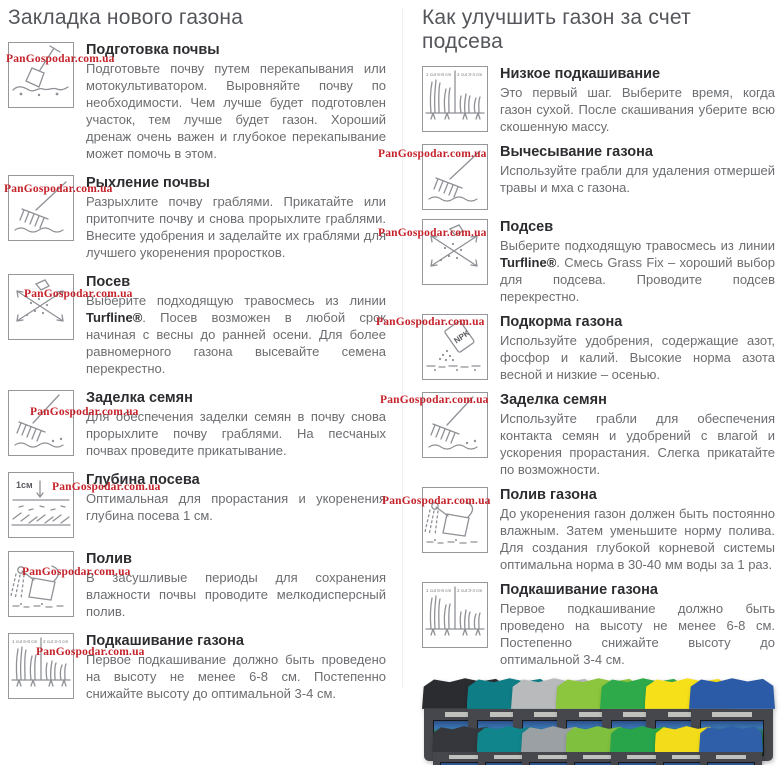  What do you see at coordinates (580, 74) in the screenshot?
I see `step-title: Низкое подкашивание` at bounding box center [580, 74].